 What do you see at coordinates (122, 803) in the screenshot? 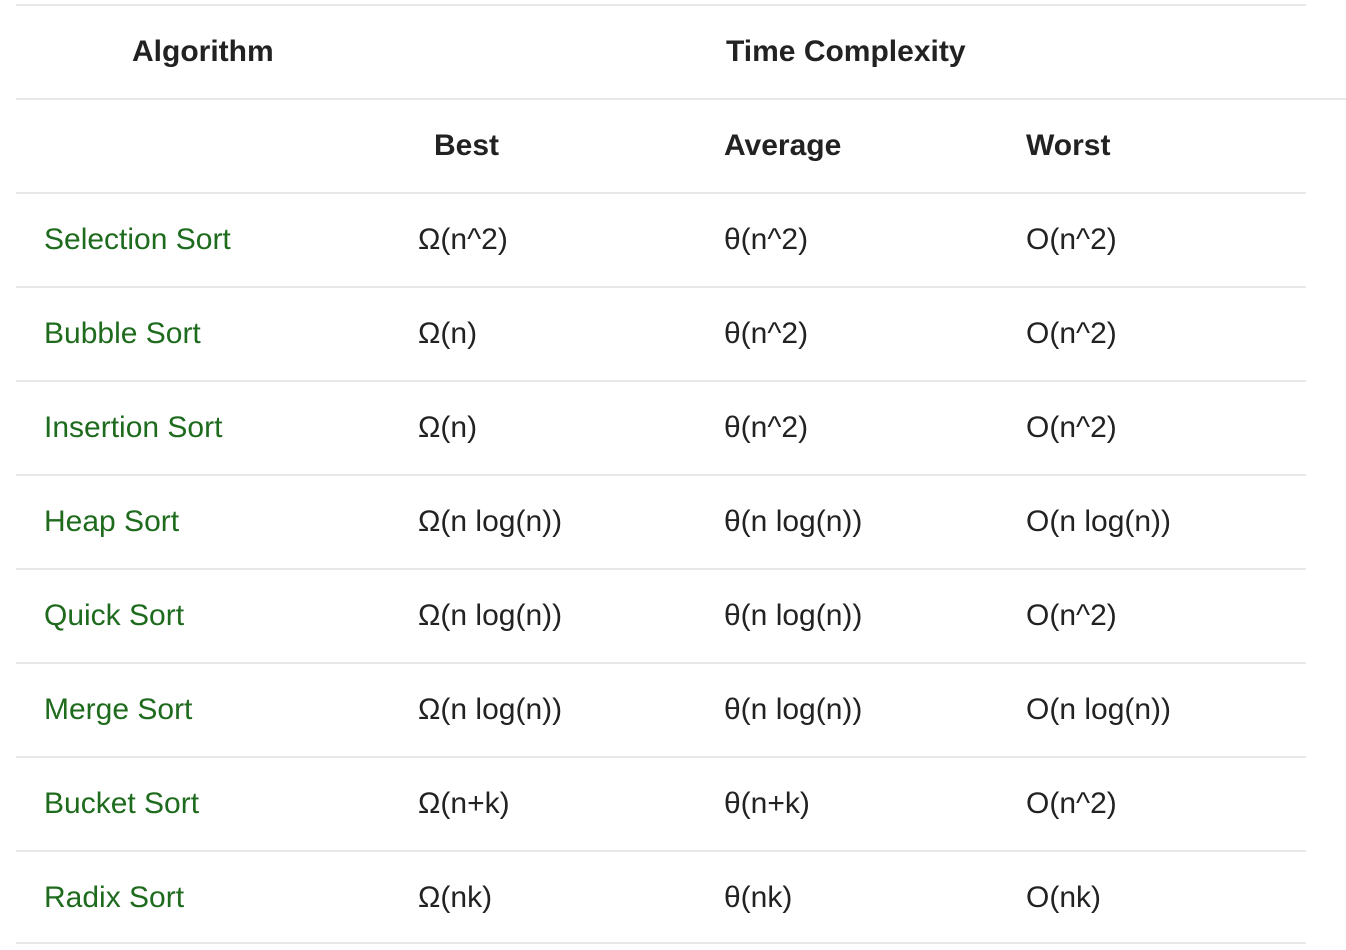
I see `algorithm-link: Bucket Sort` at bounding box center [122, 803].